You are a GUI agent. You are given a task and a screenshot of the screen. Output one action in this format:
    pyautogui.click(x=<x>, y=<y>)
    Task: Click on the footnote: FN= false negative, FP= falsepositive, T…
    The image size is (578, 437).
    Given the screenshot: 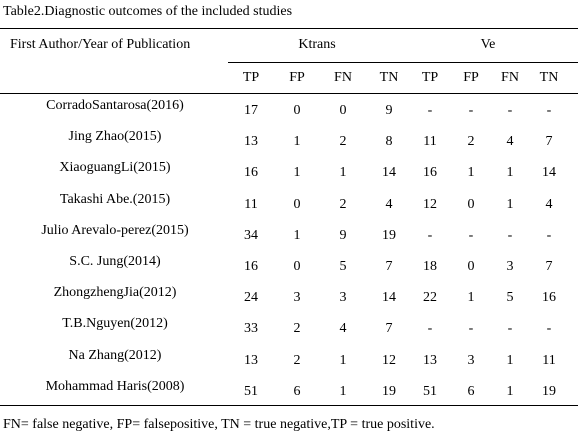 What is the action you would take?
    pyautogui.click(x=219, y=424)
    